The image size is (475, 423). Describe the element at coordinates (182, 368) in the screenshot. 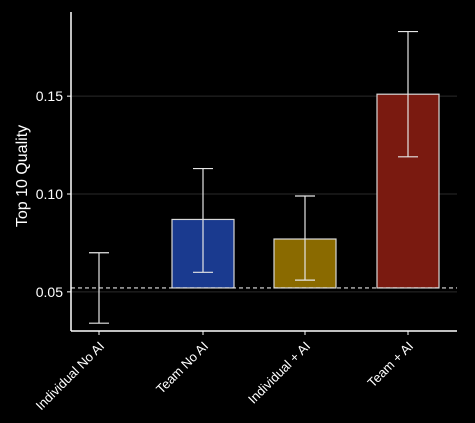

I see `x-category-label: Team No AI` at that location.